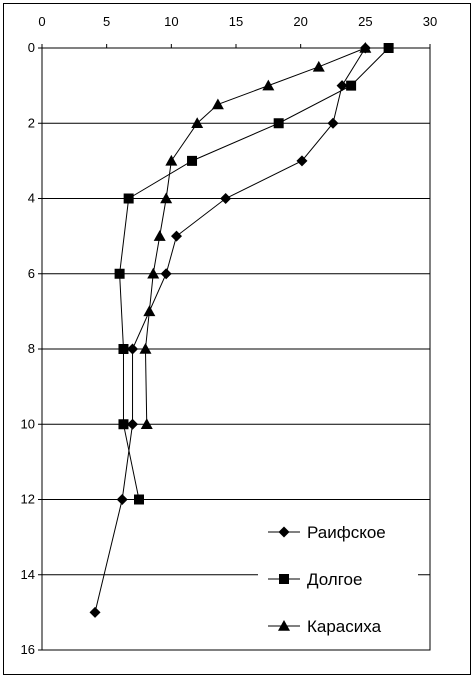 Image resolution: width=476 pixels, height=679 pixels. Describe the element at coordinates (365, 21) in the screenshot. I see `x-tick-label: 25` at that location.